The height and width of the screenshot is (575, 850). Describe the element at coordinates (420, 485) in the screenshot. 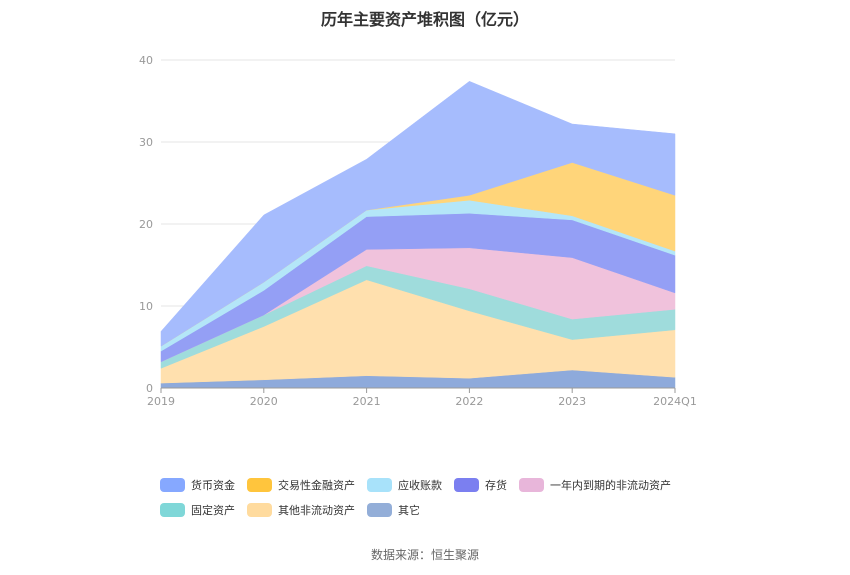

I see `legend-label: 应收账款` at that location.